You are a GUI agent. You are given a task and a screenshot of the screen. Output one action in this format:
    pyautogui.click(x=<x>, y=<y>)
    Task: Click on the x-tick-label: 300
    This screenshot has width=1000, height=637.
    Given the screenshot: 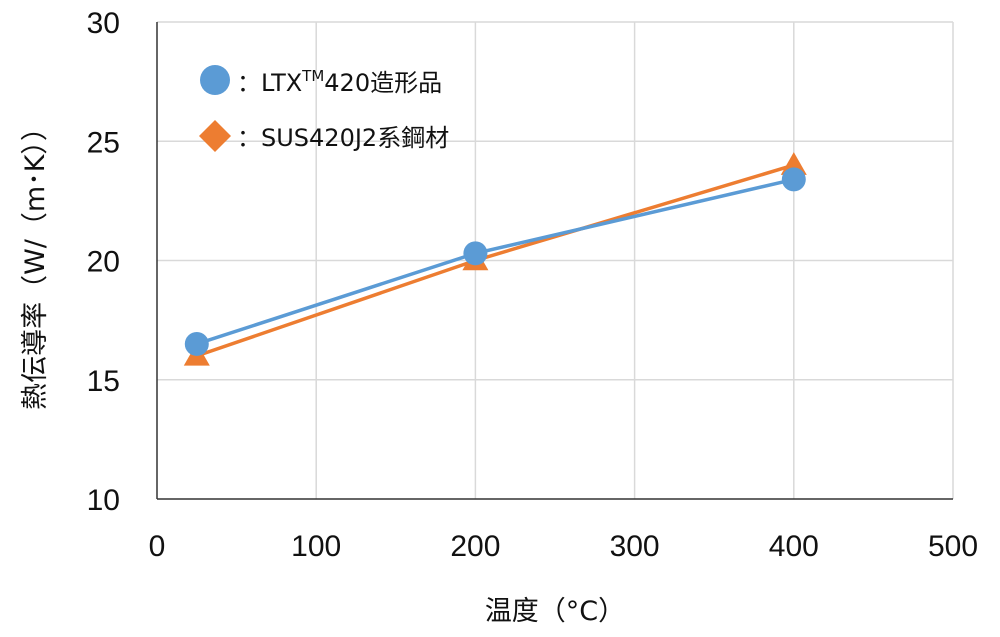 What is the action you would take?
    pyautogui.click(x=635, y=546)
    